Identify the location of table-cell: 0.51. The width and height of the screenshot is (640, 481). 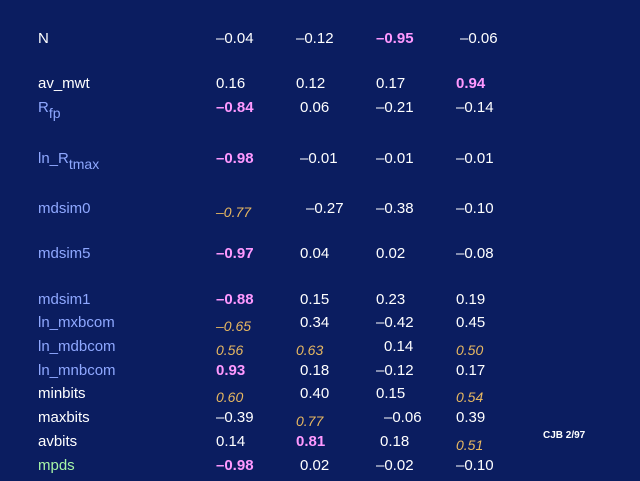
(470, 445).